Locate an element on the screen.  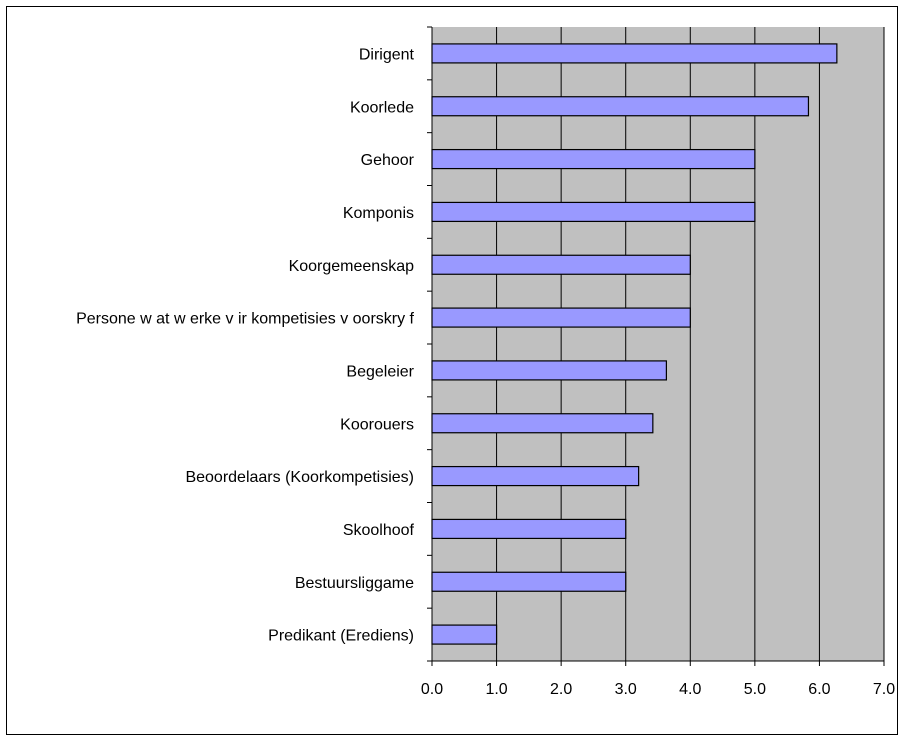
x-tick-label: 5.0 is located at coordinates (755, 689).